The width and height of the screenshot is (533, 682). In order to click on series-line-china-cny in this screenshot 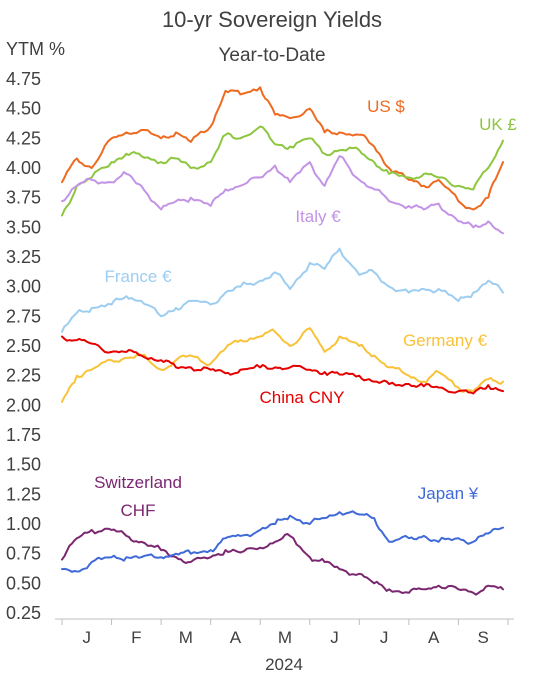, I will do `click(282, 365)`.